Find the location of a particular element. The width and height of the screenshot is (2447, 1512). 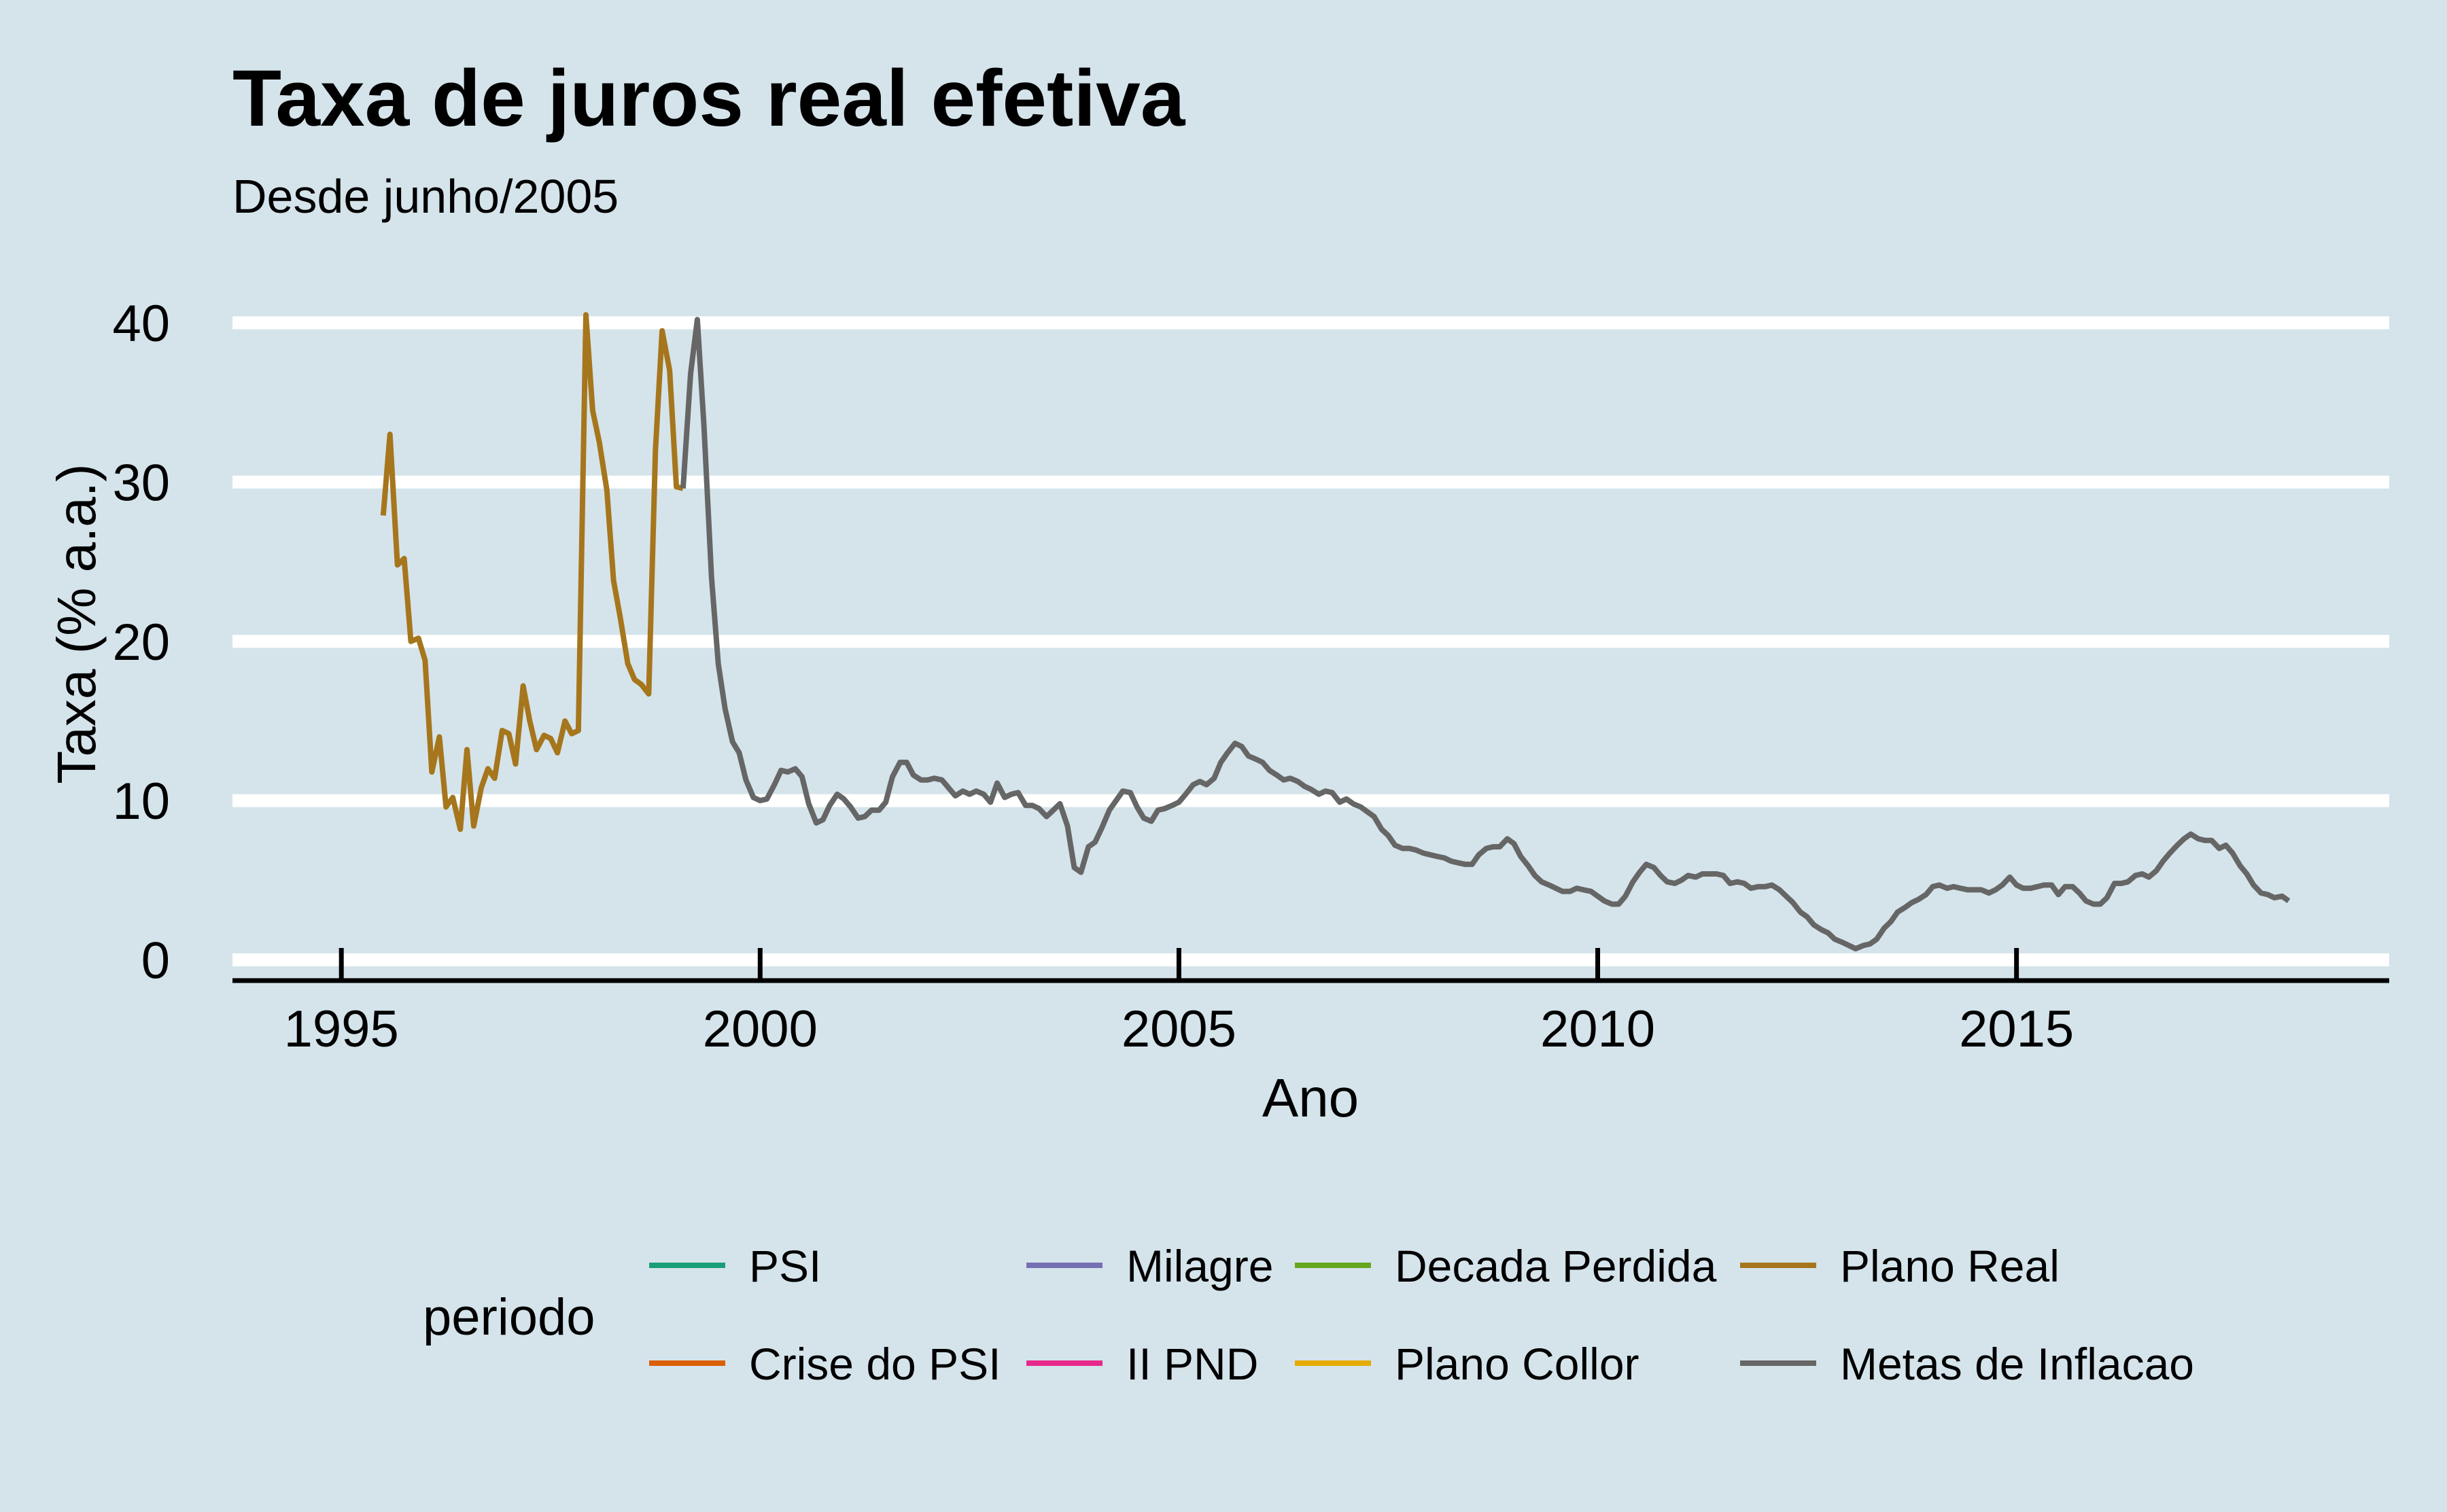

y-tick-label: 20 is located at coordinates (141, 642).